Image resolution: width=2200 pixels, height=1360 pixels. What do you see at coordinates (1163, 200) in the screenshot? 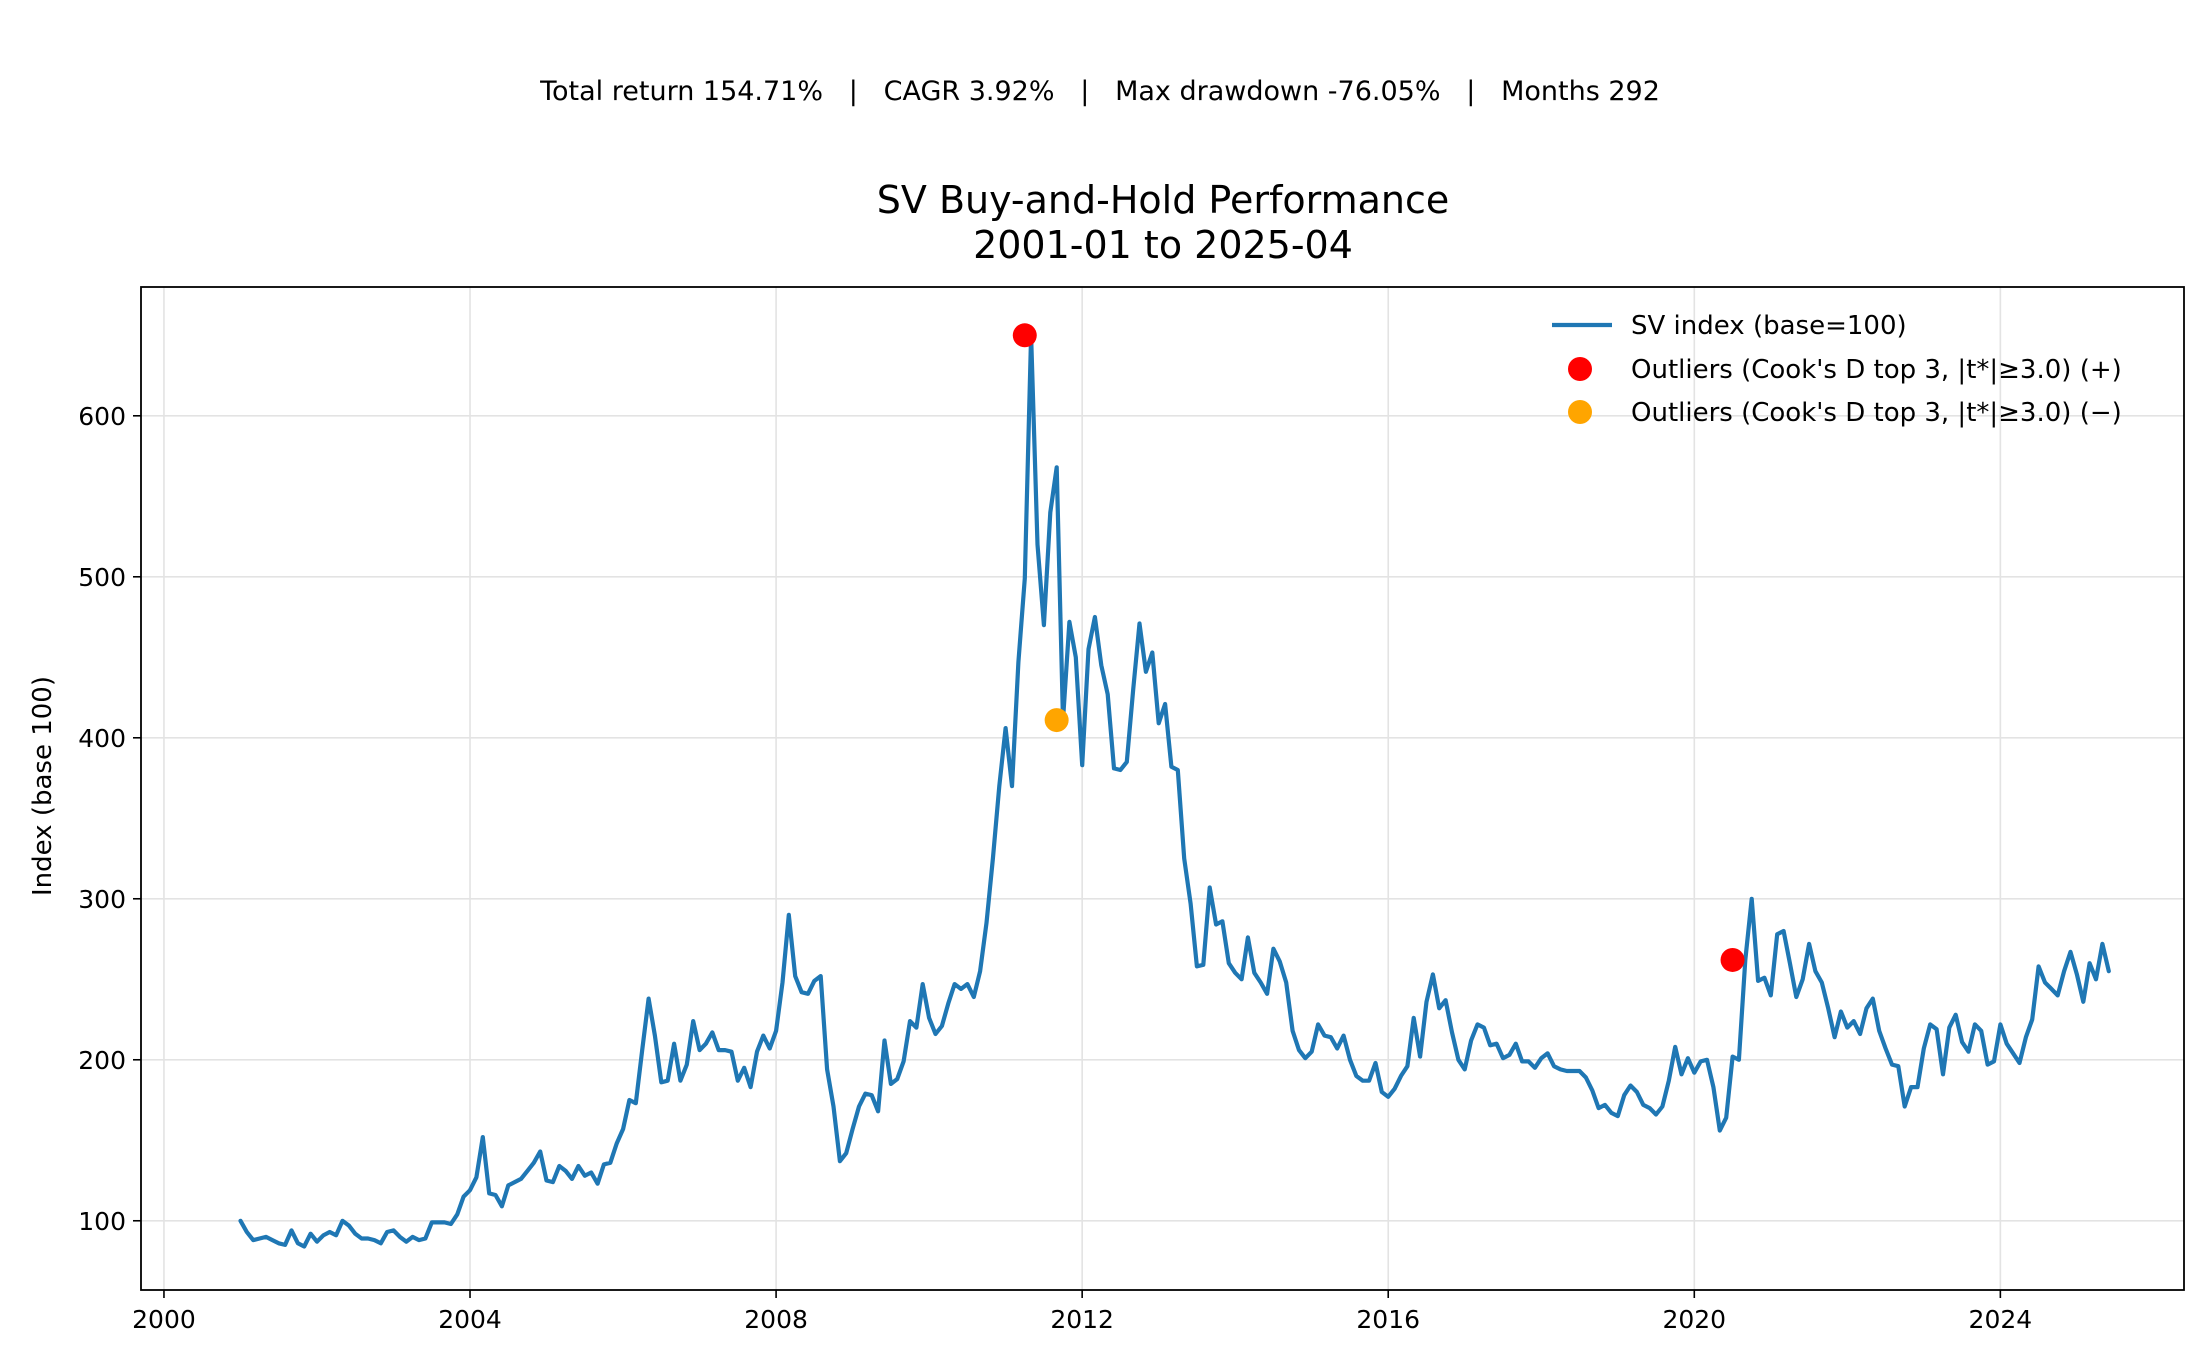
I see `chart-title: SV Buy-and-Hold Performance` at bounding box center [1163, 200].